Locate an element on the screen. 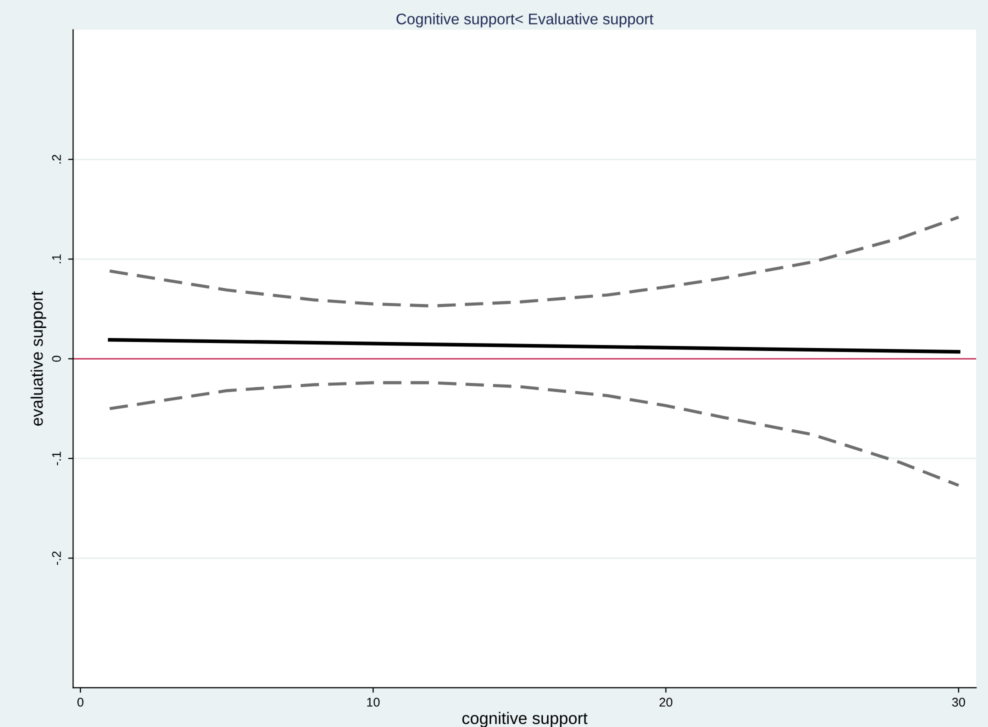  y-tick-label: .2 is located at coordinates (56, 159).